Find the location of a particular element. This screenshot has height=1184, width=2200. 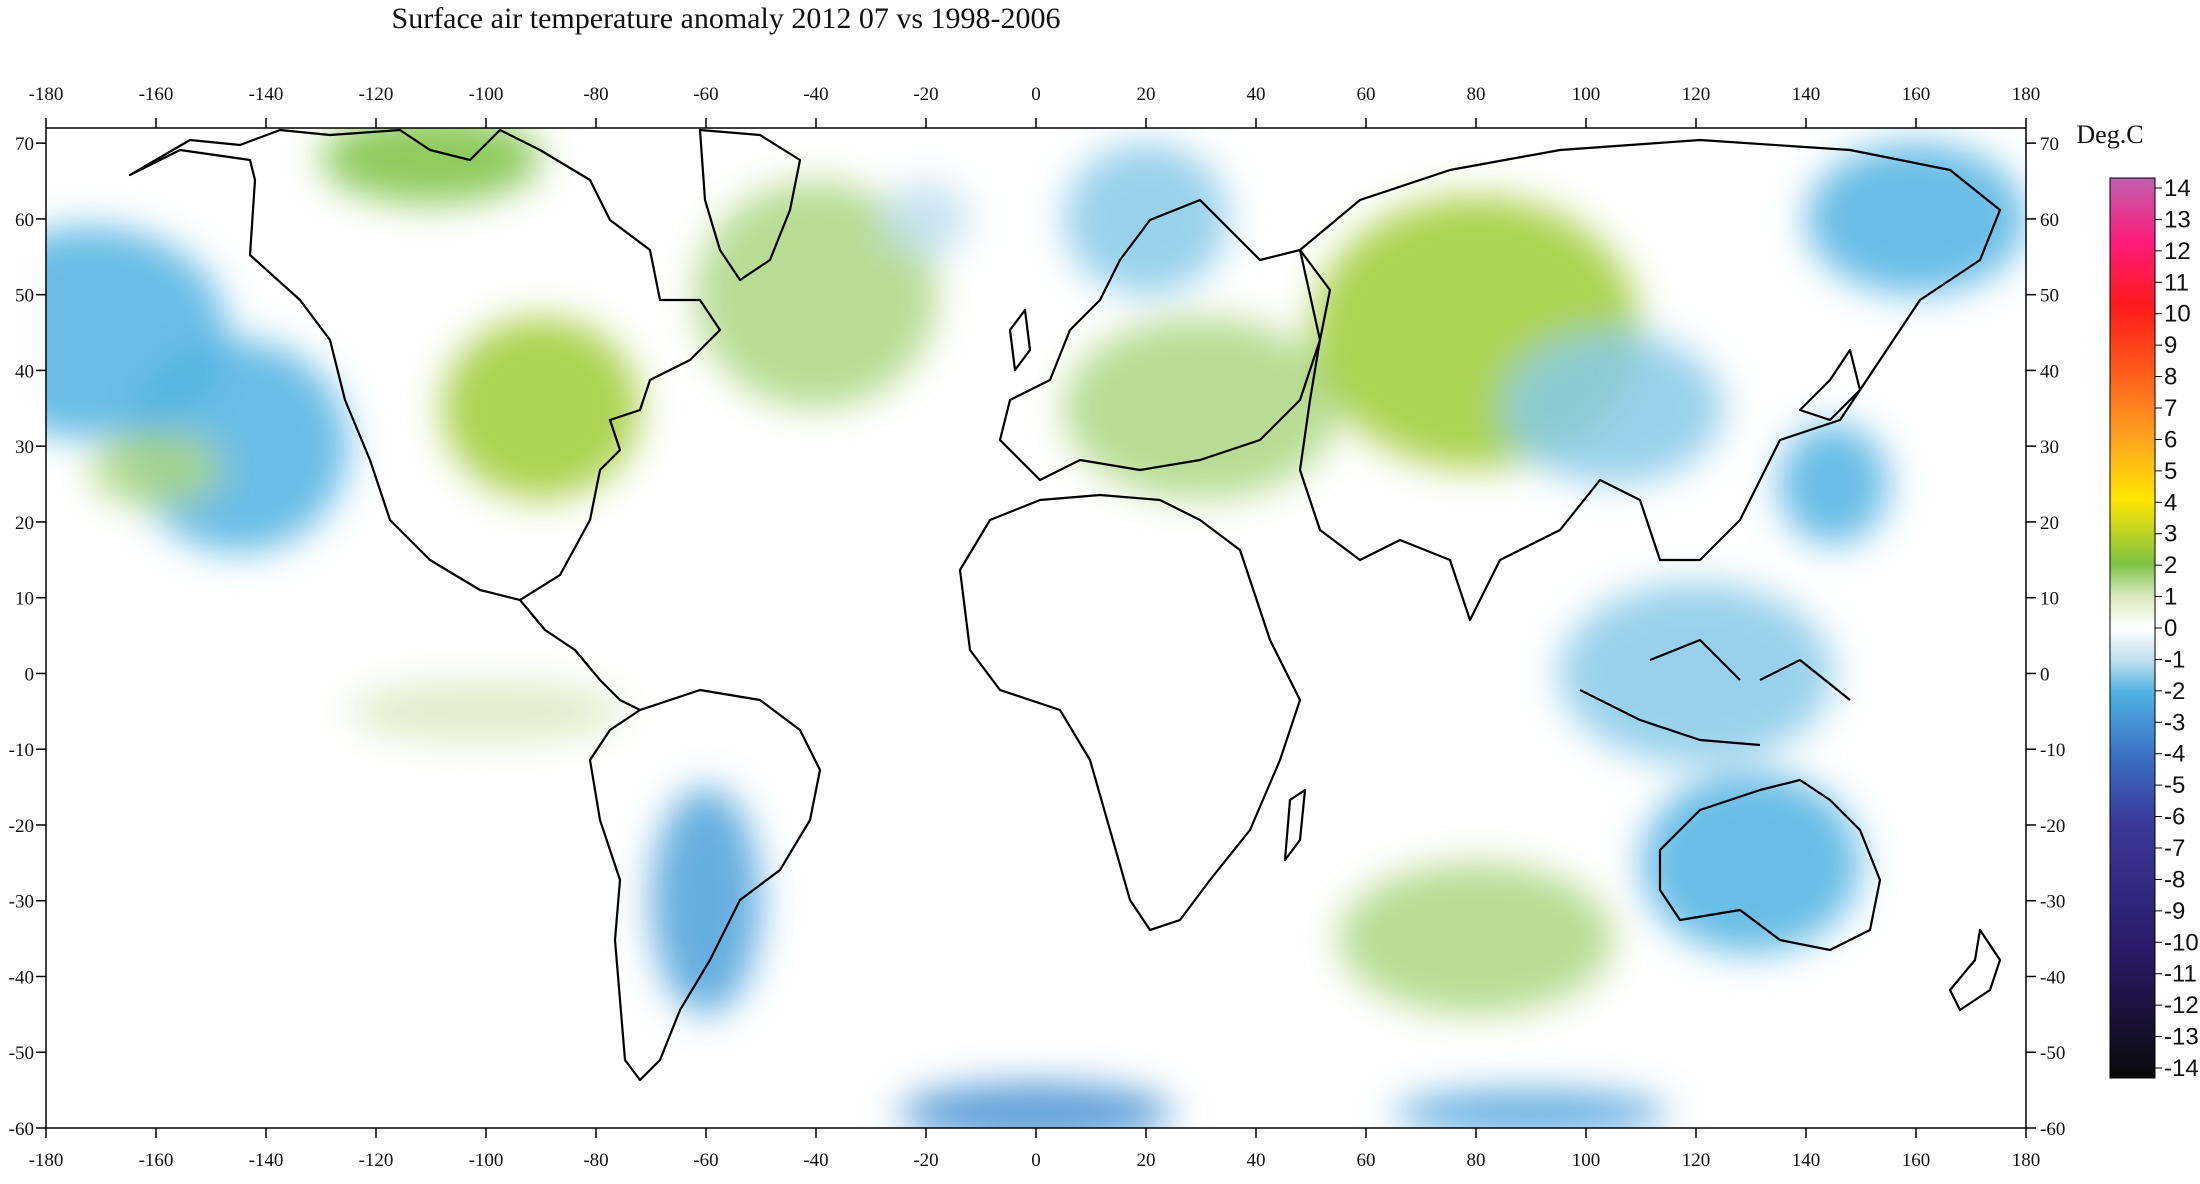

coast-uk is located at coordinates (1020, 340).